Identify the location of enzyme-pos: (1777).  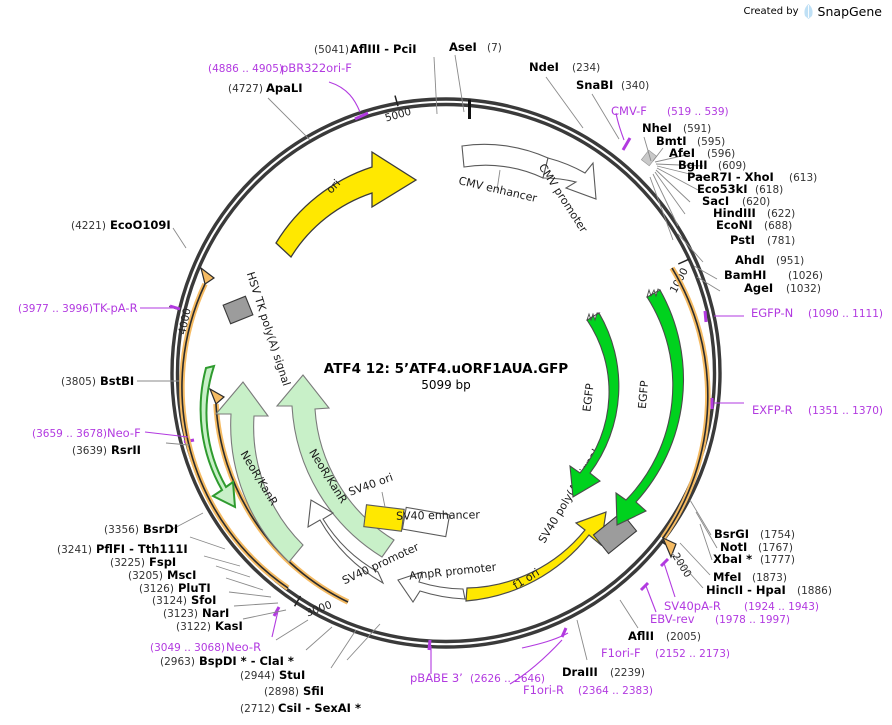
(777, 560).